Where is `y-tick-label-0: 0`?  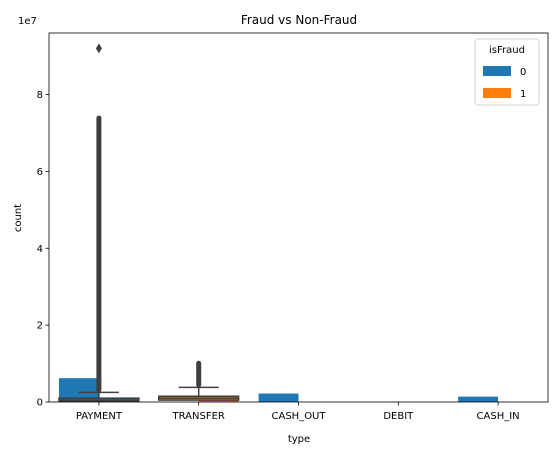 y-tick-label-0: 0 is located at coordinates (40, 403).